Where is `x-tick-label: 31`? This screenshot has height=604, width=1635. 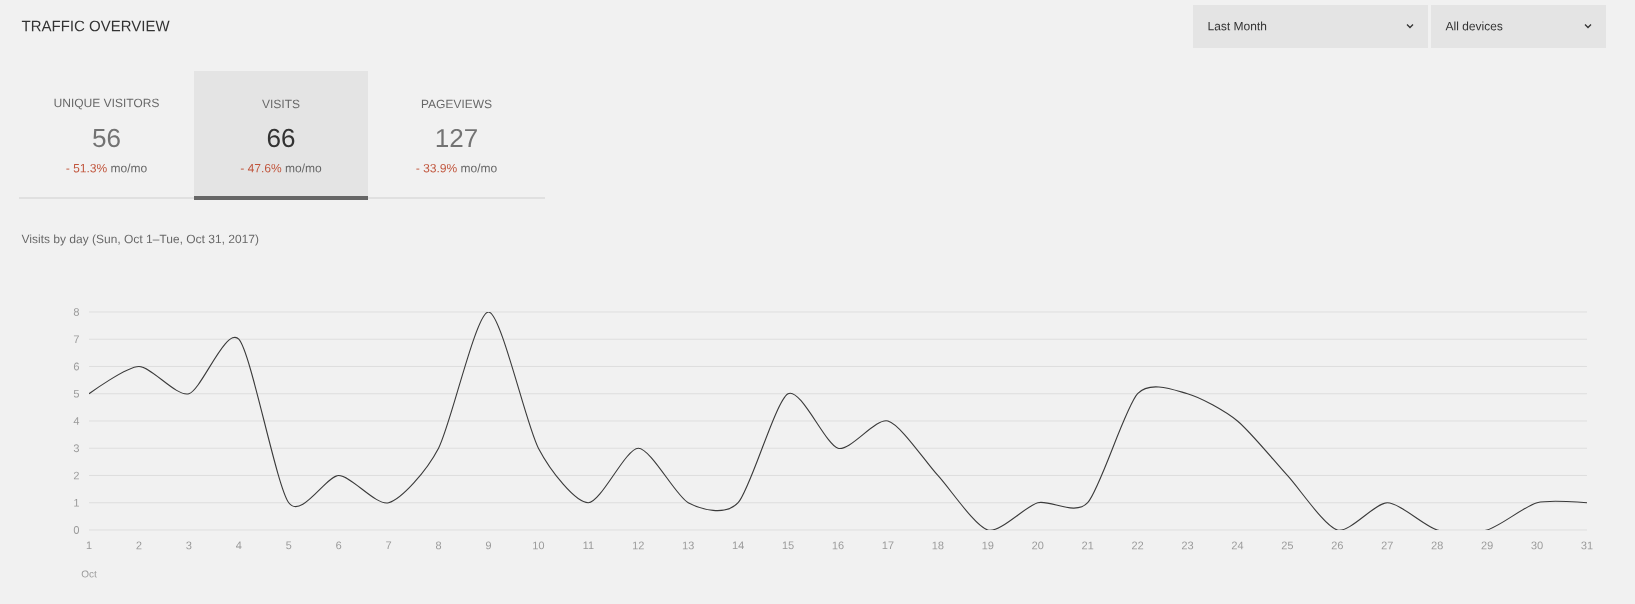 x-tick-label: 31 is located at coordinates (1587, 545).